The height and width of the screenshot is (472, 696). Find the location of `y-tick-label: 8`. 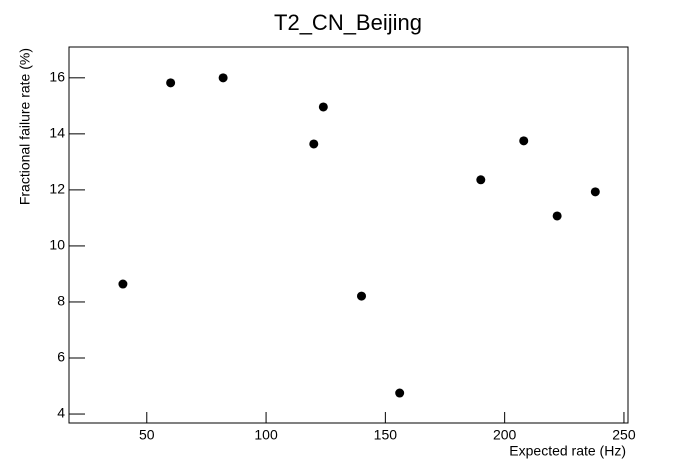

y-tick-label: 8 is located at coordinates (61, 301).